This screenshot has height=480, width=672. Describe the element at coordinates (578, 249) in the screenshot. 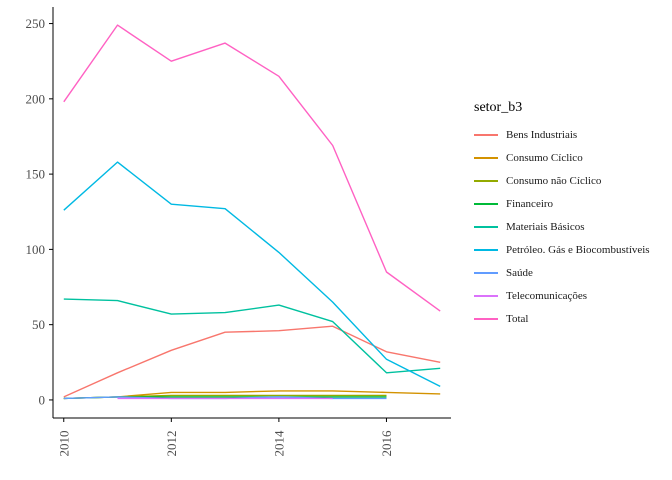

I see `legend-label: Petróleo. Gás e Biocombustíveis` at that location.